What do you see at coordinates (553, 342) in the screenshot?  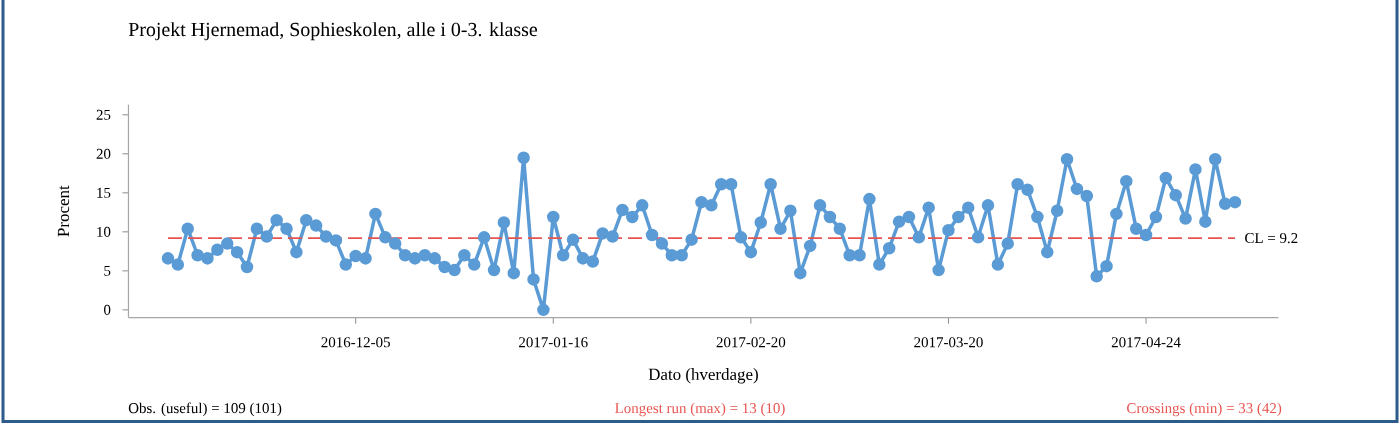 I see `x-tick-label: 2017-01-16` at bounding box center [553, 342].